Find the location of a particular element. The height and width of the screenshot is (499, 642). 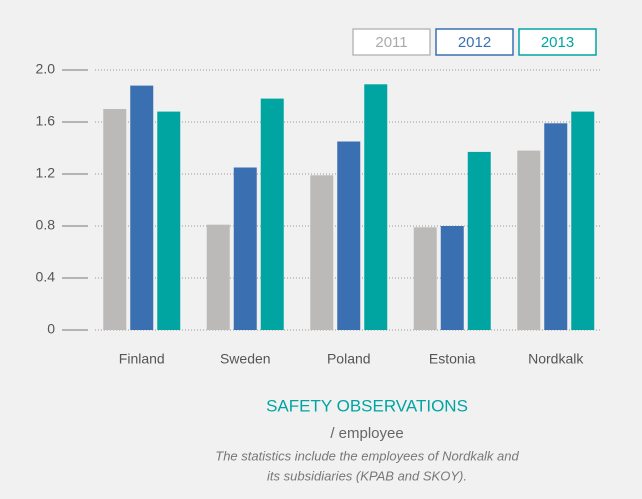

legend-label: 2013 is located at coordinates (557, 42).